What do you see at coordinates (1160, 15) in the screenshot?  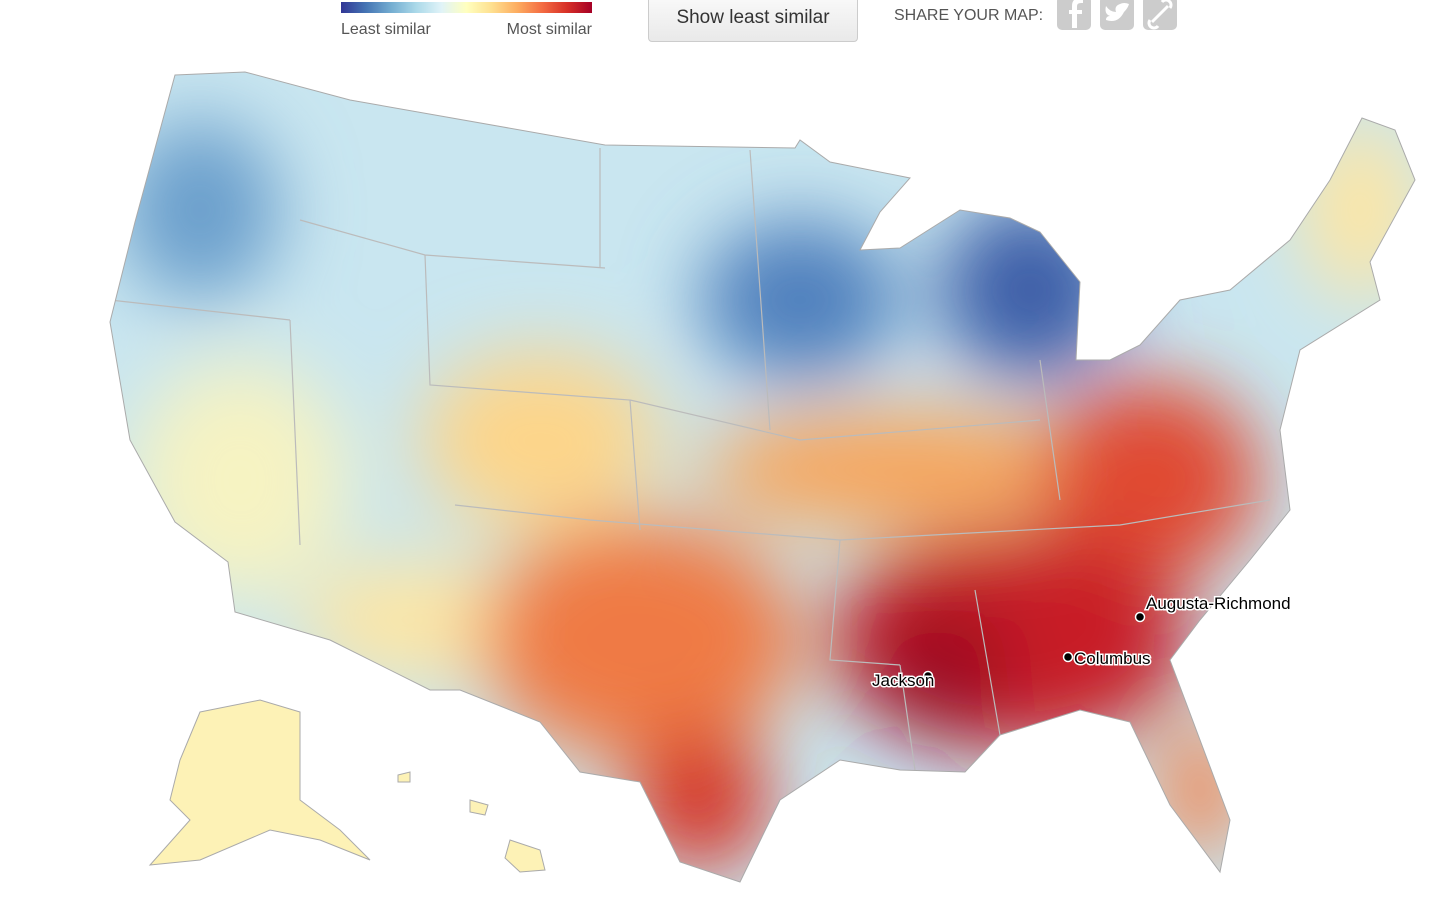 I see `share-link` at bounding box center [1160, 15].